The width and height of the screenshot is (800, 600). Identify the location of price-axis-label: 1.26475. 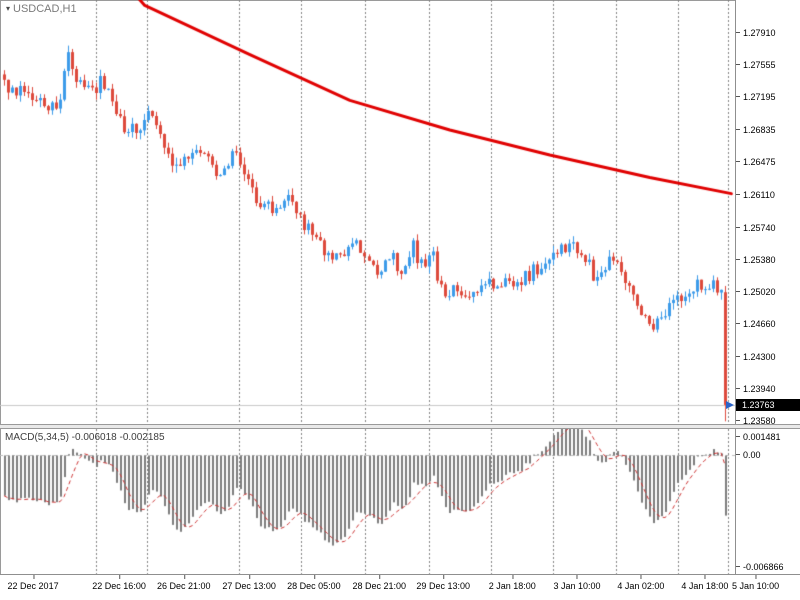
(756, 162).